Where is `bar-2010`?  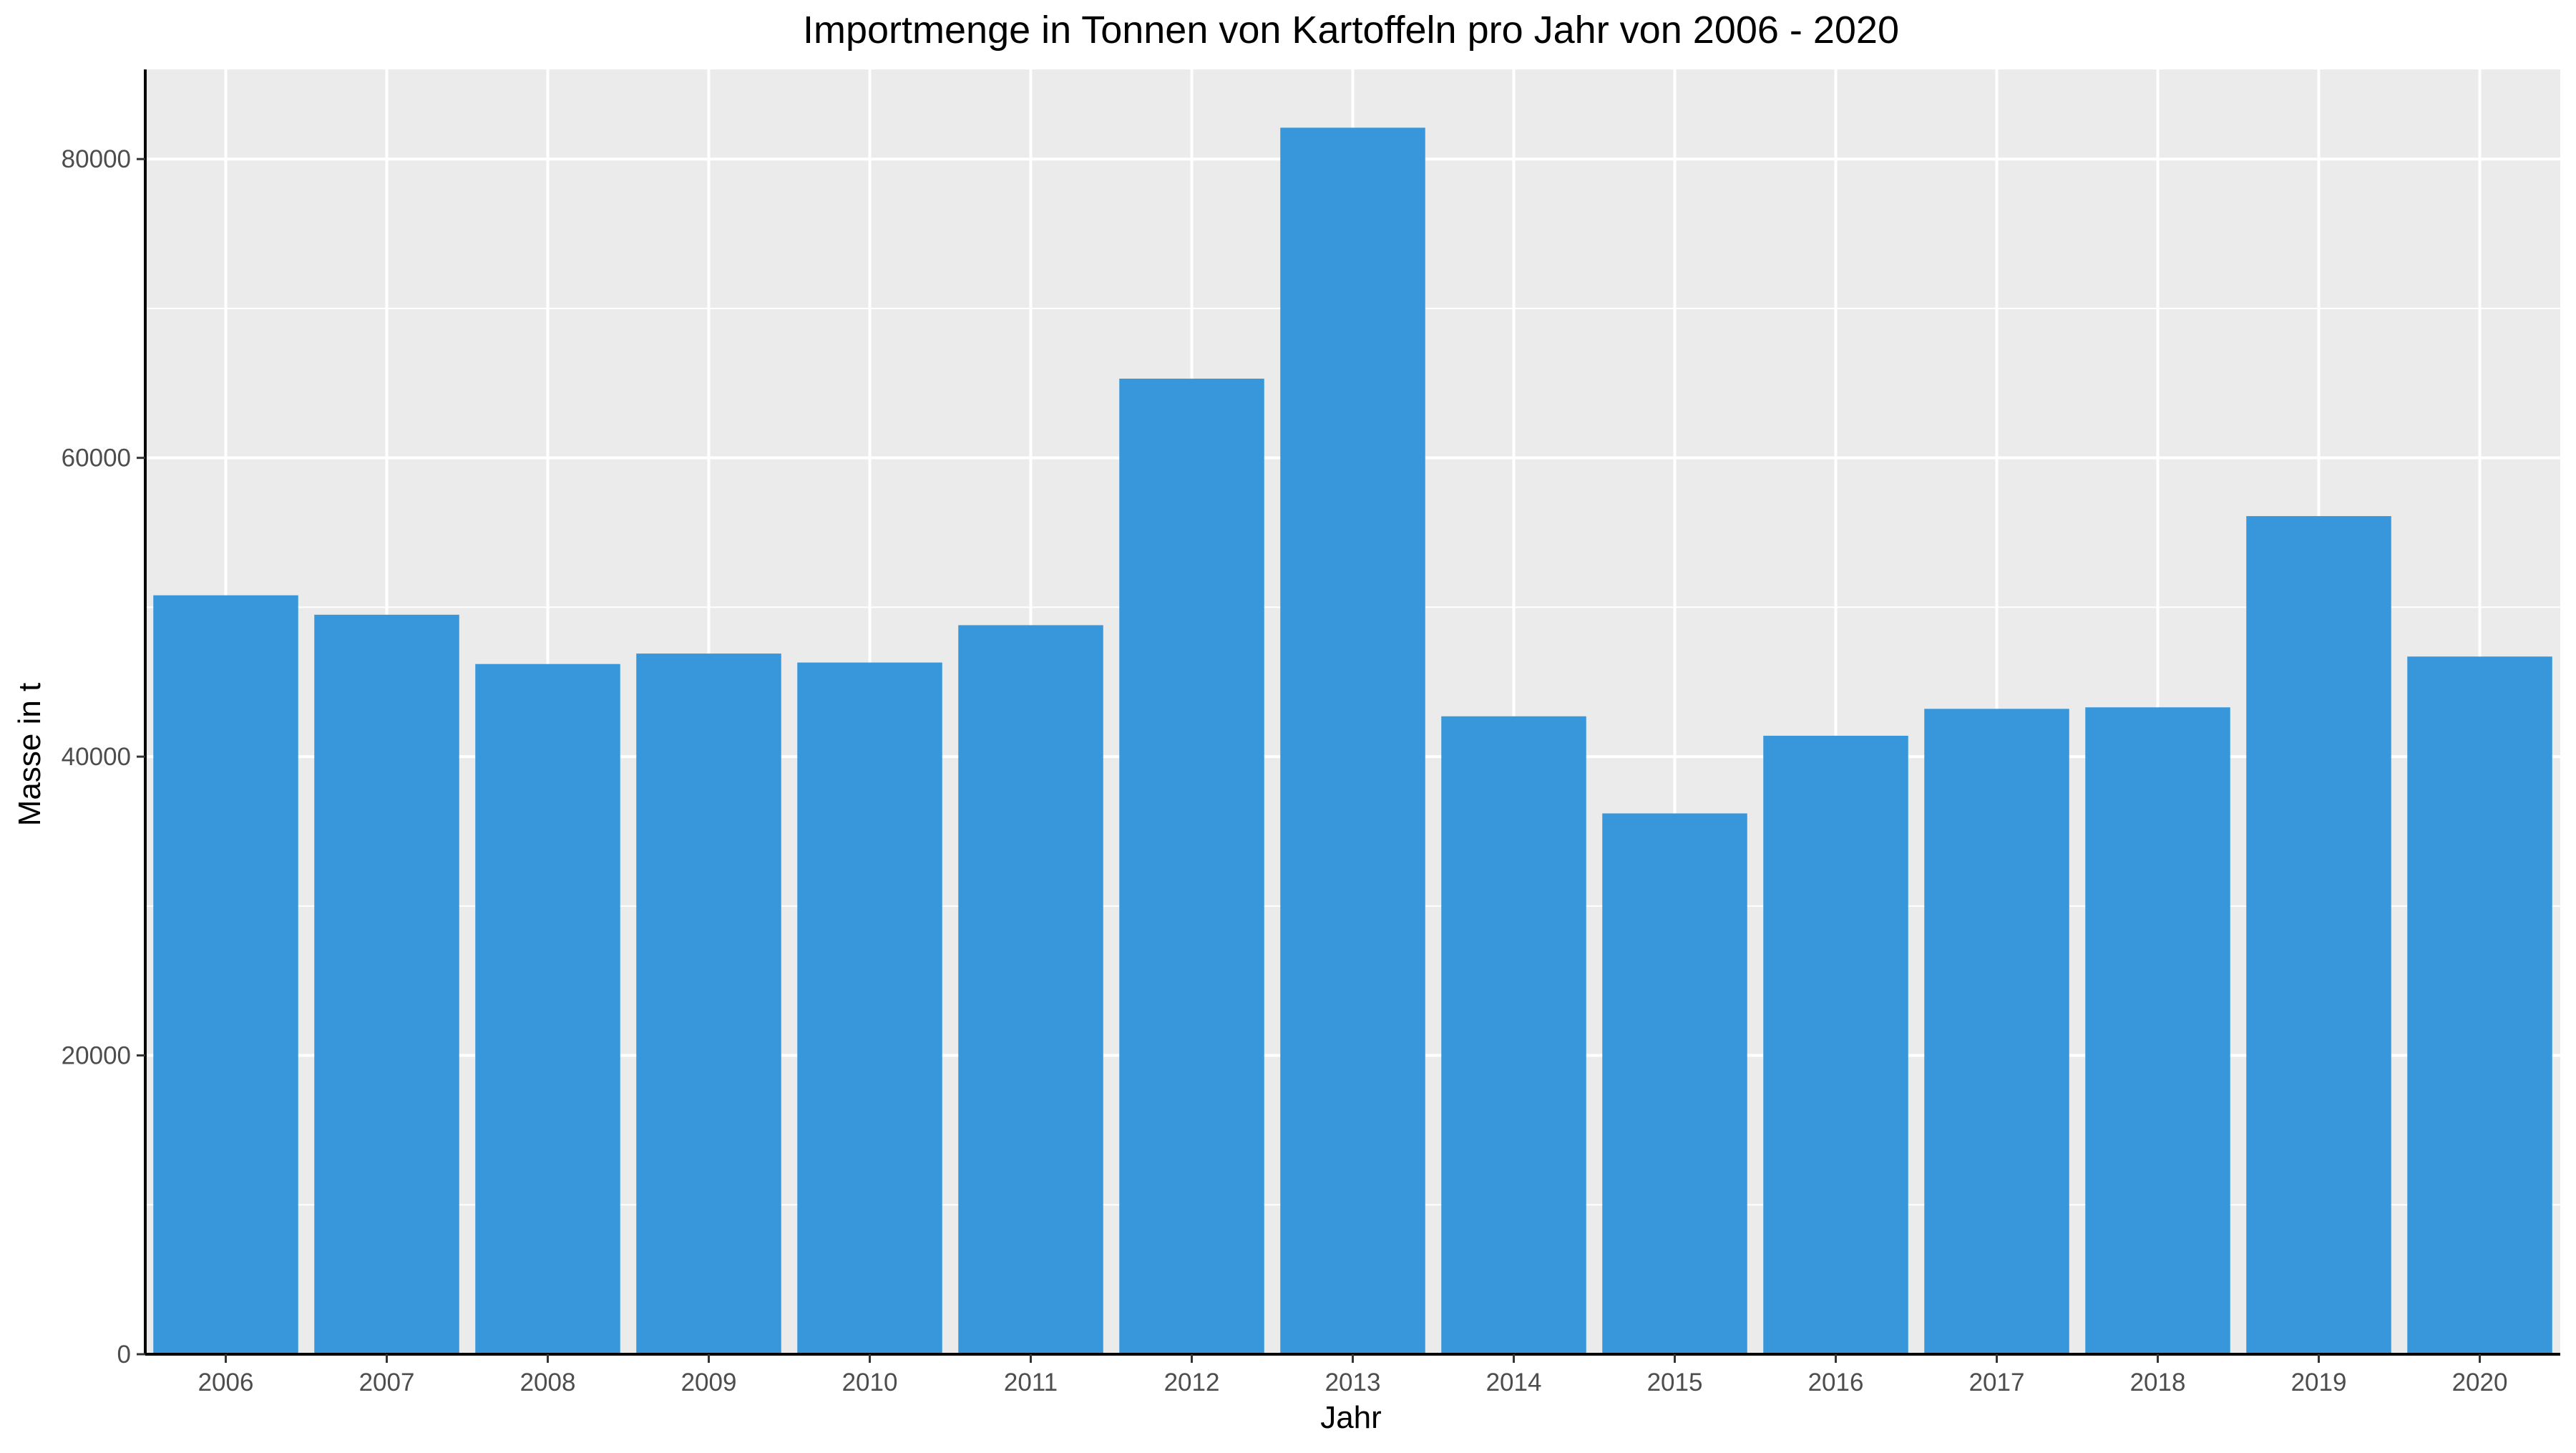
bar-2010 is located at coordinates (869, 1008).